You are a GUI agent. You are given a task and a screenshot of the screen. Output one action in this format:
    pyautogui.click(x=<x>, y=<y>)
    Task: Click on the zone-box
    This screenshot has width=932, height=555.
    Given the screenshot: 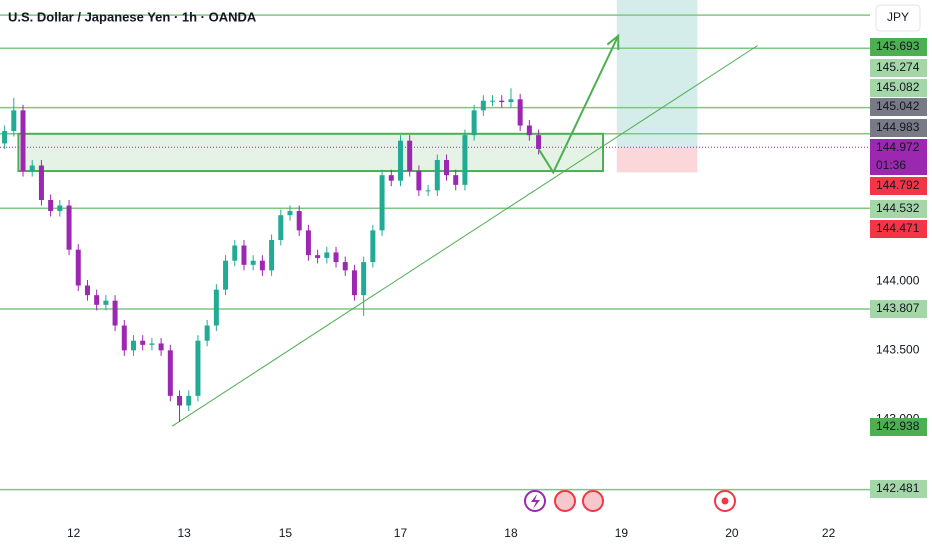 What is the action you would take?
    pyautogui.click(x=311, y=152)
    